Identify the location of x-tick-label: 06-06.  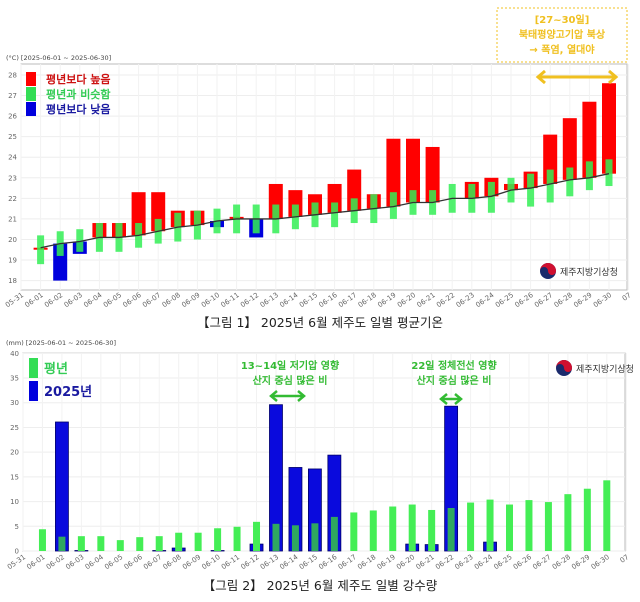
(134, 562).